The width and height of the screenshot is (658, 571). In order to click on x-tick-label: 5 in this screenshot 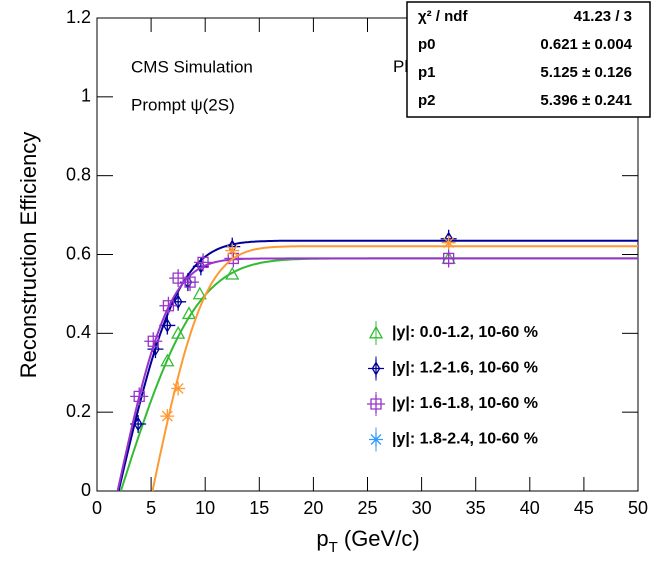, I will do `click(151, 508)`.